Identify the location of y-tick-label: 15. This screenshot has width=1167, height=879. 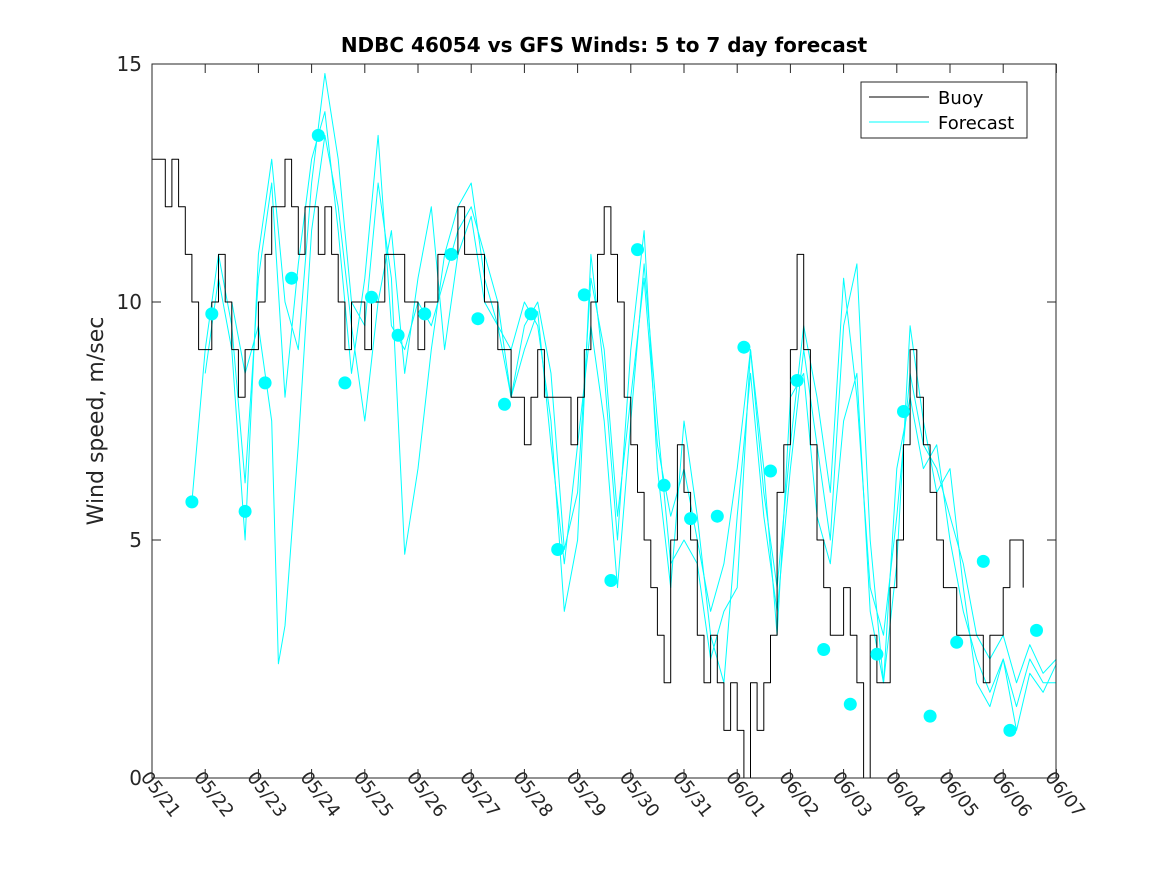
(129, 64).